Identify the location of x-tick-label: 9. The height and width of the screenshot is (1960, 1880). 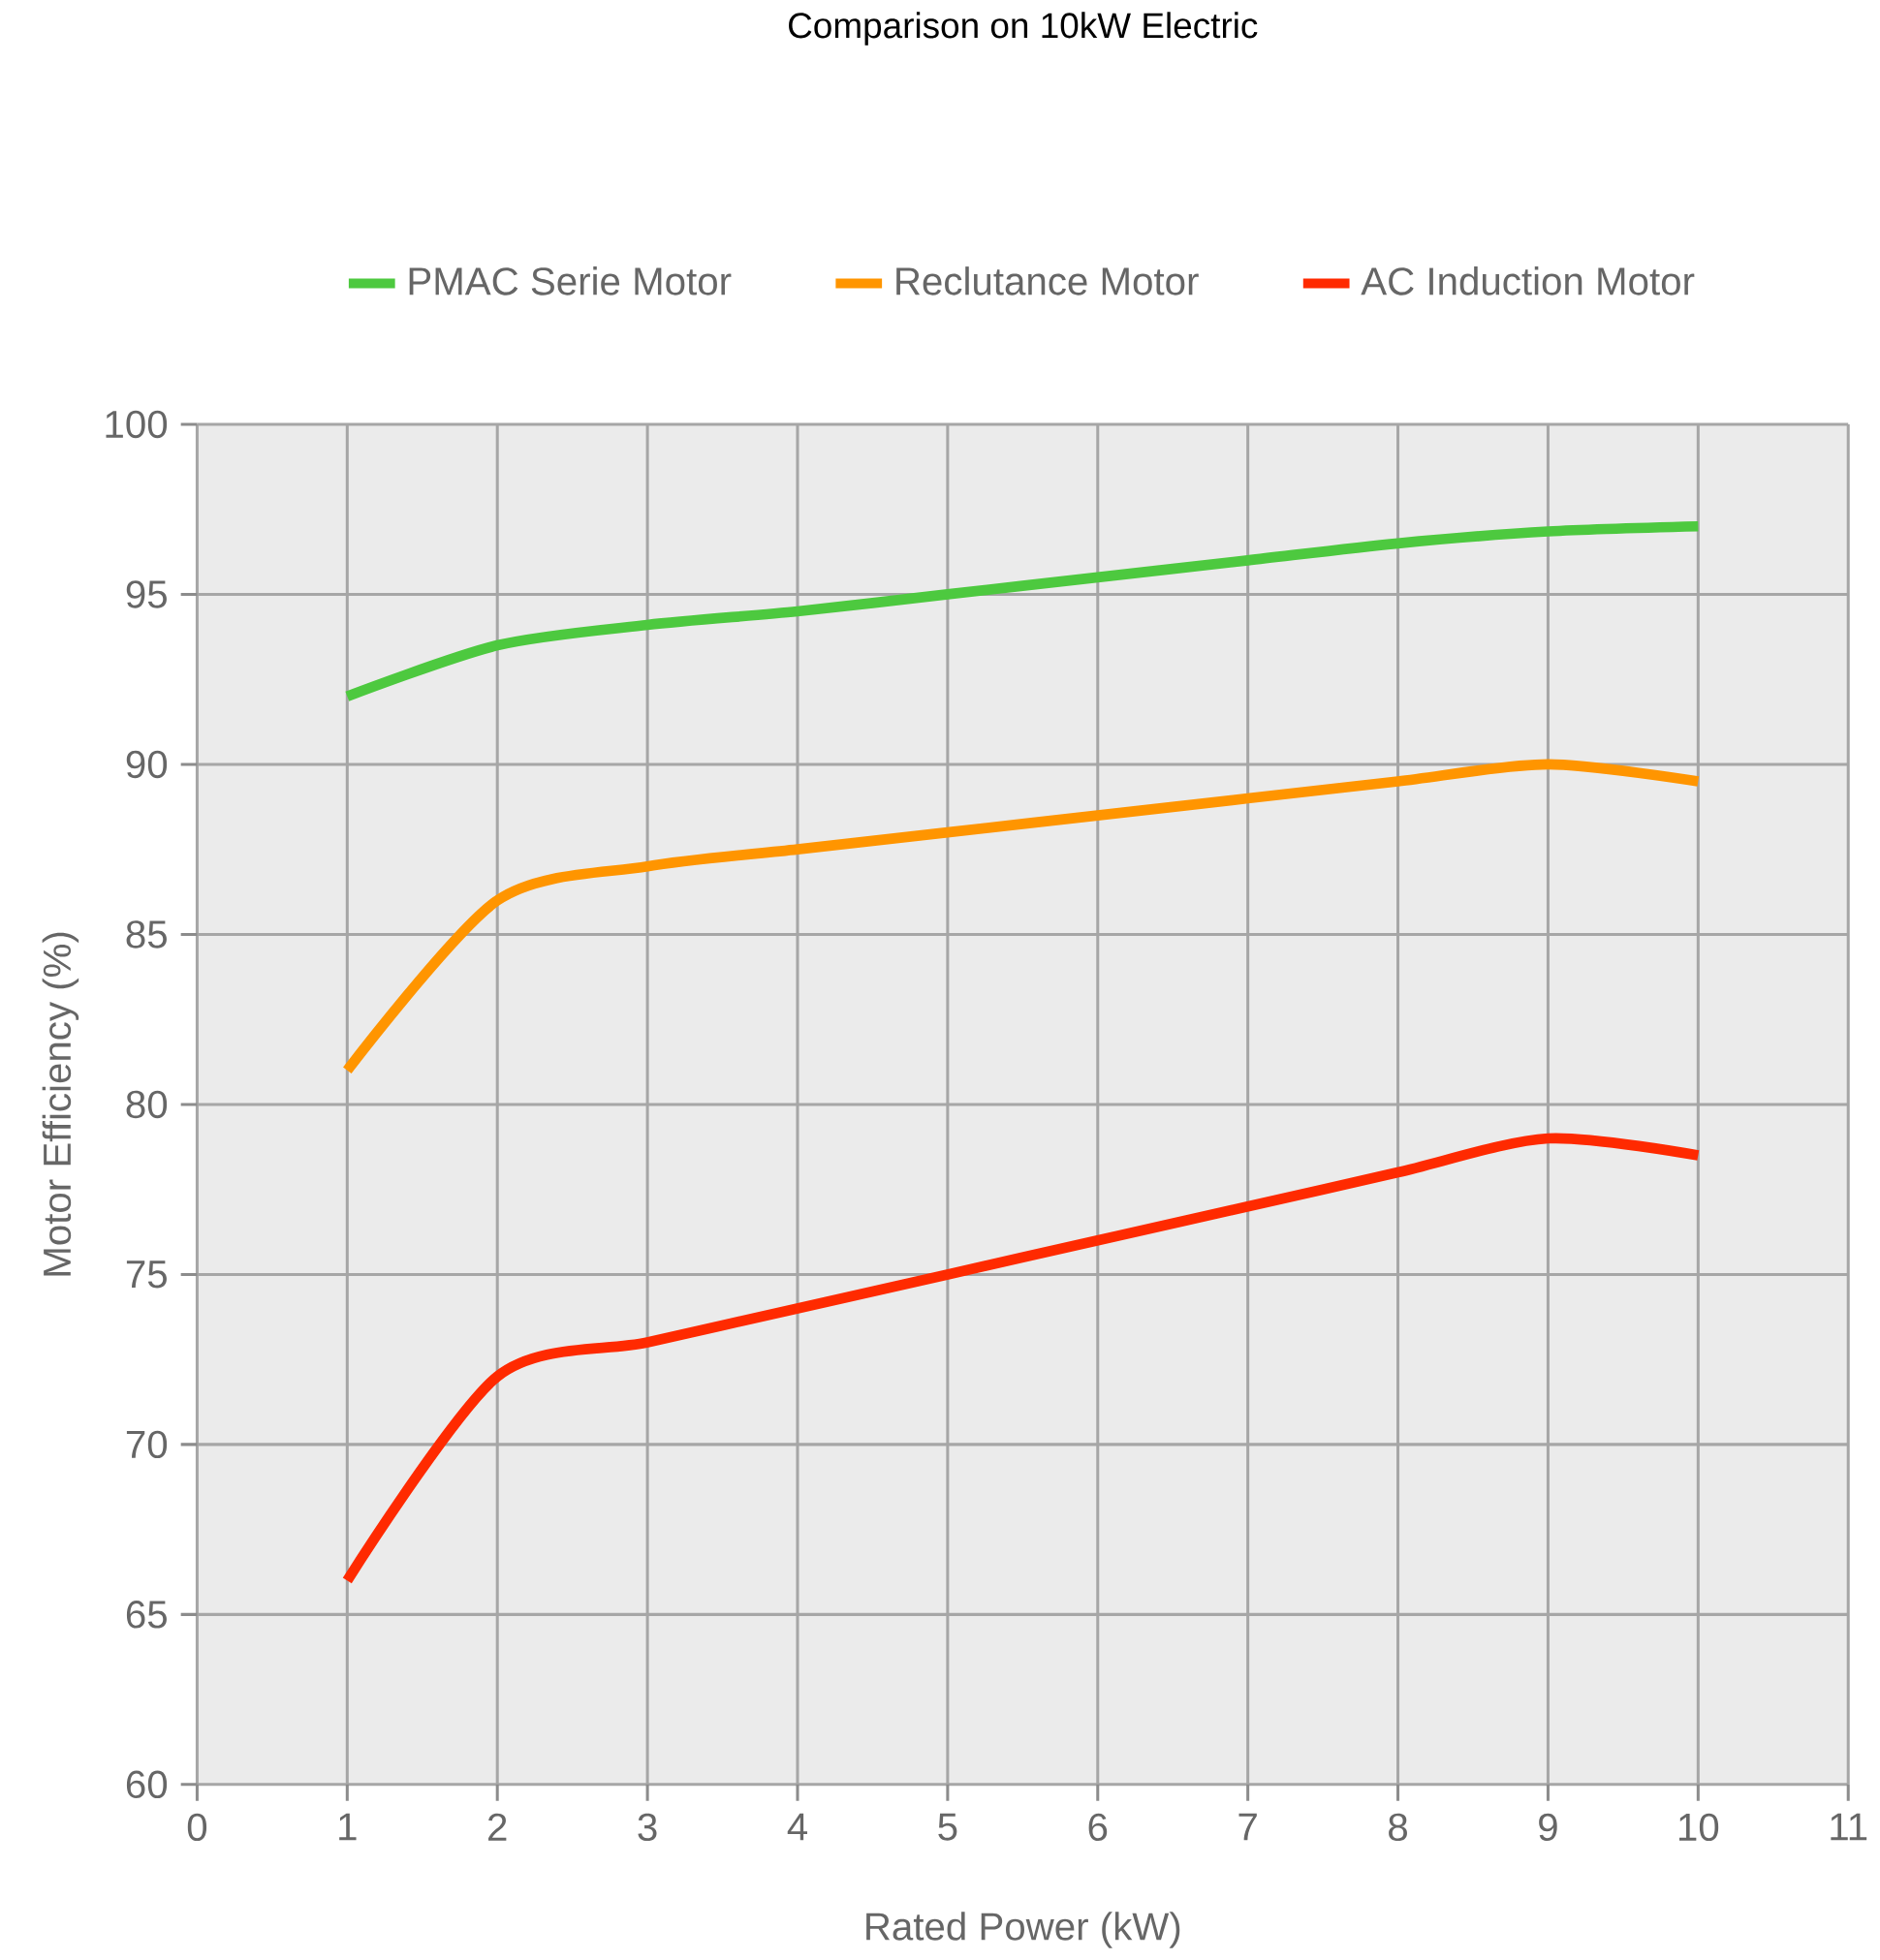
(1547, 1827).